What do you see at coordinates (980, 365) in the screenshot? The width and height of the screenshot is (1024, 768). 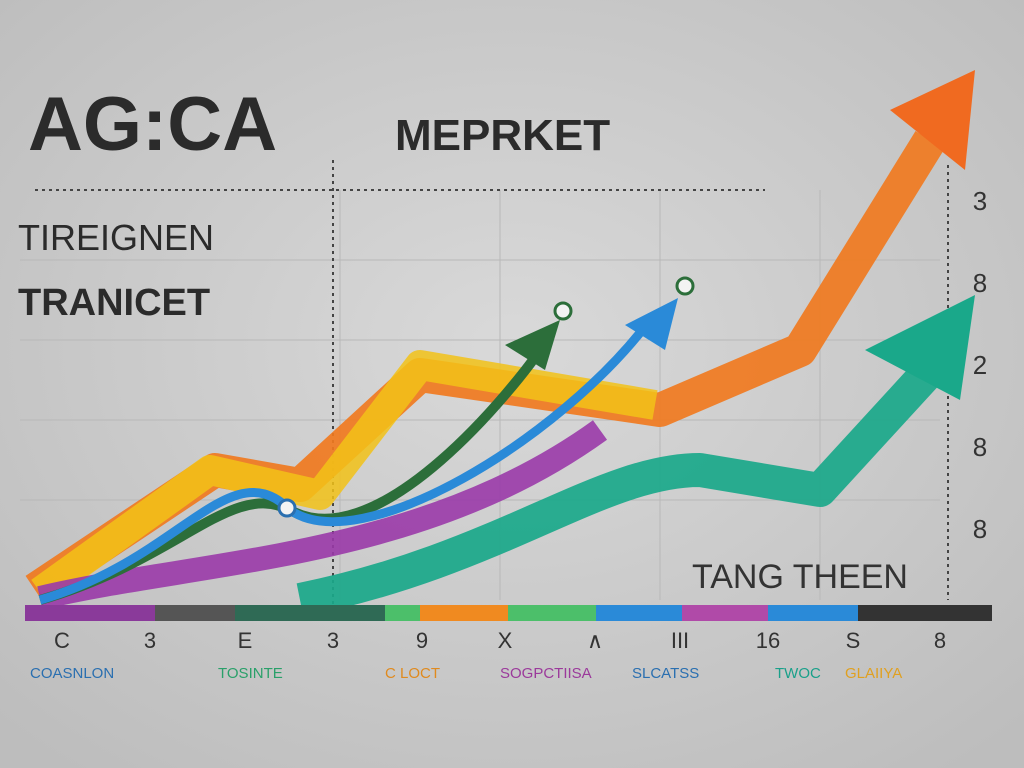 I see `right-label: 2` at bounding box center [980, 365].